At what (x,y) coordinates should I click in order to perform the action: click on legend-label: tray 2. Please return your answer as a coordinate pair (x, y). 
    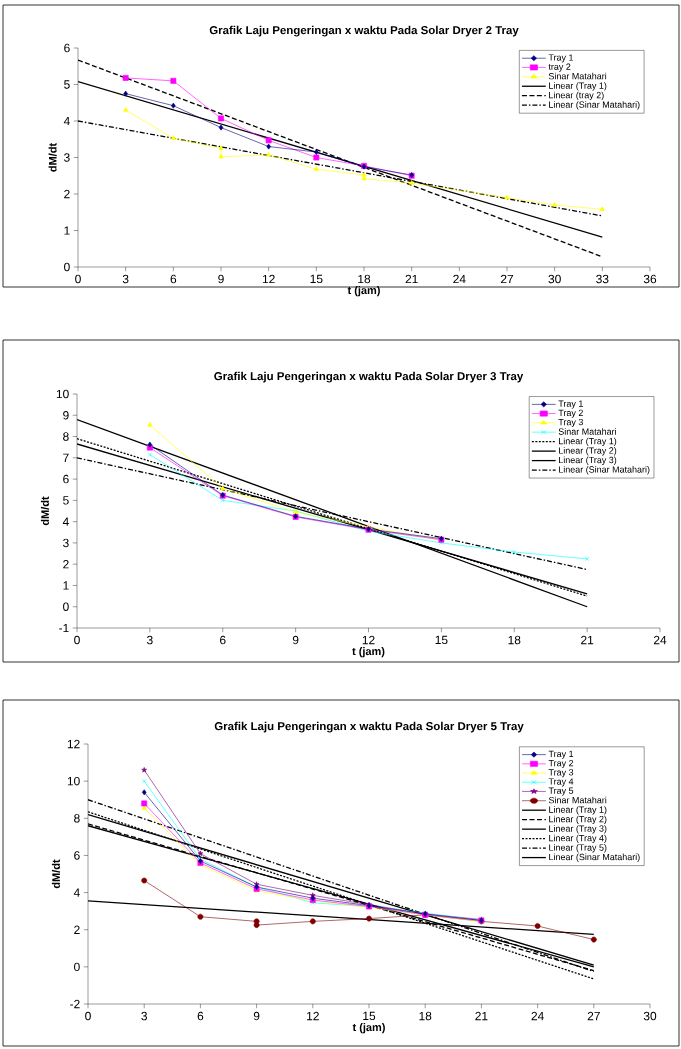
    Looking at the image, I should click on (559, 67).